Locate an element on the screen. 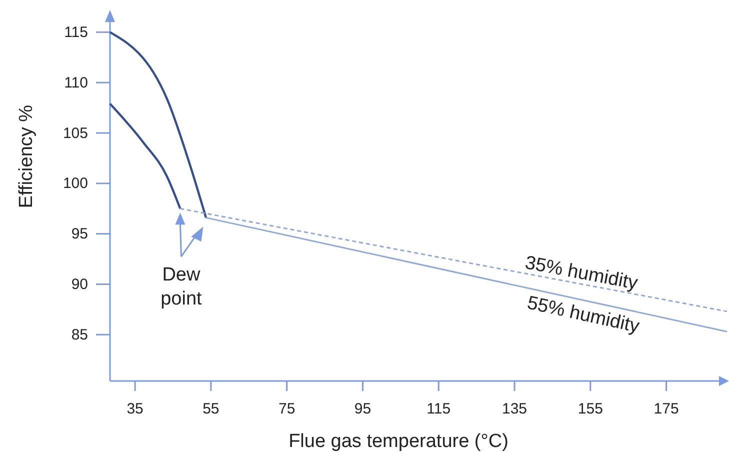 This screenshot has width=729, height=457. text: 55% humidity is located at coordinates (583, 315).